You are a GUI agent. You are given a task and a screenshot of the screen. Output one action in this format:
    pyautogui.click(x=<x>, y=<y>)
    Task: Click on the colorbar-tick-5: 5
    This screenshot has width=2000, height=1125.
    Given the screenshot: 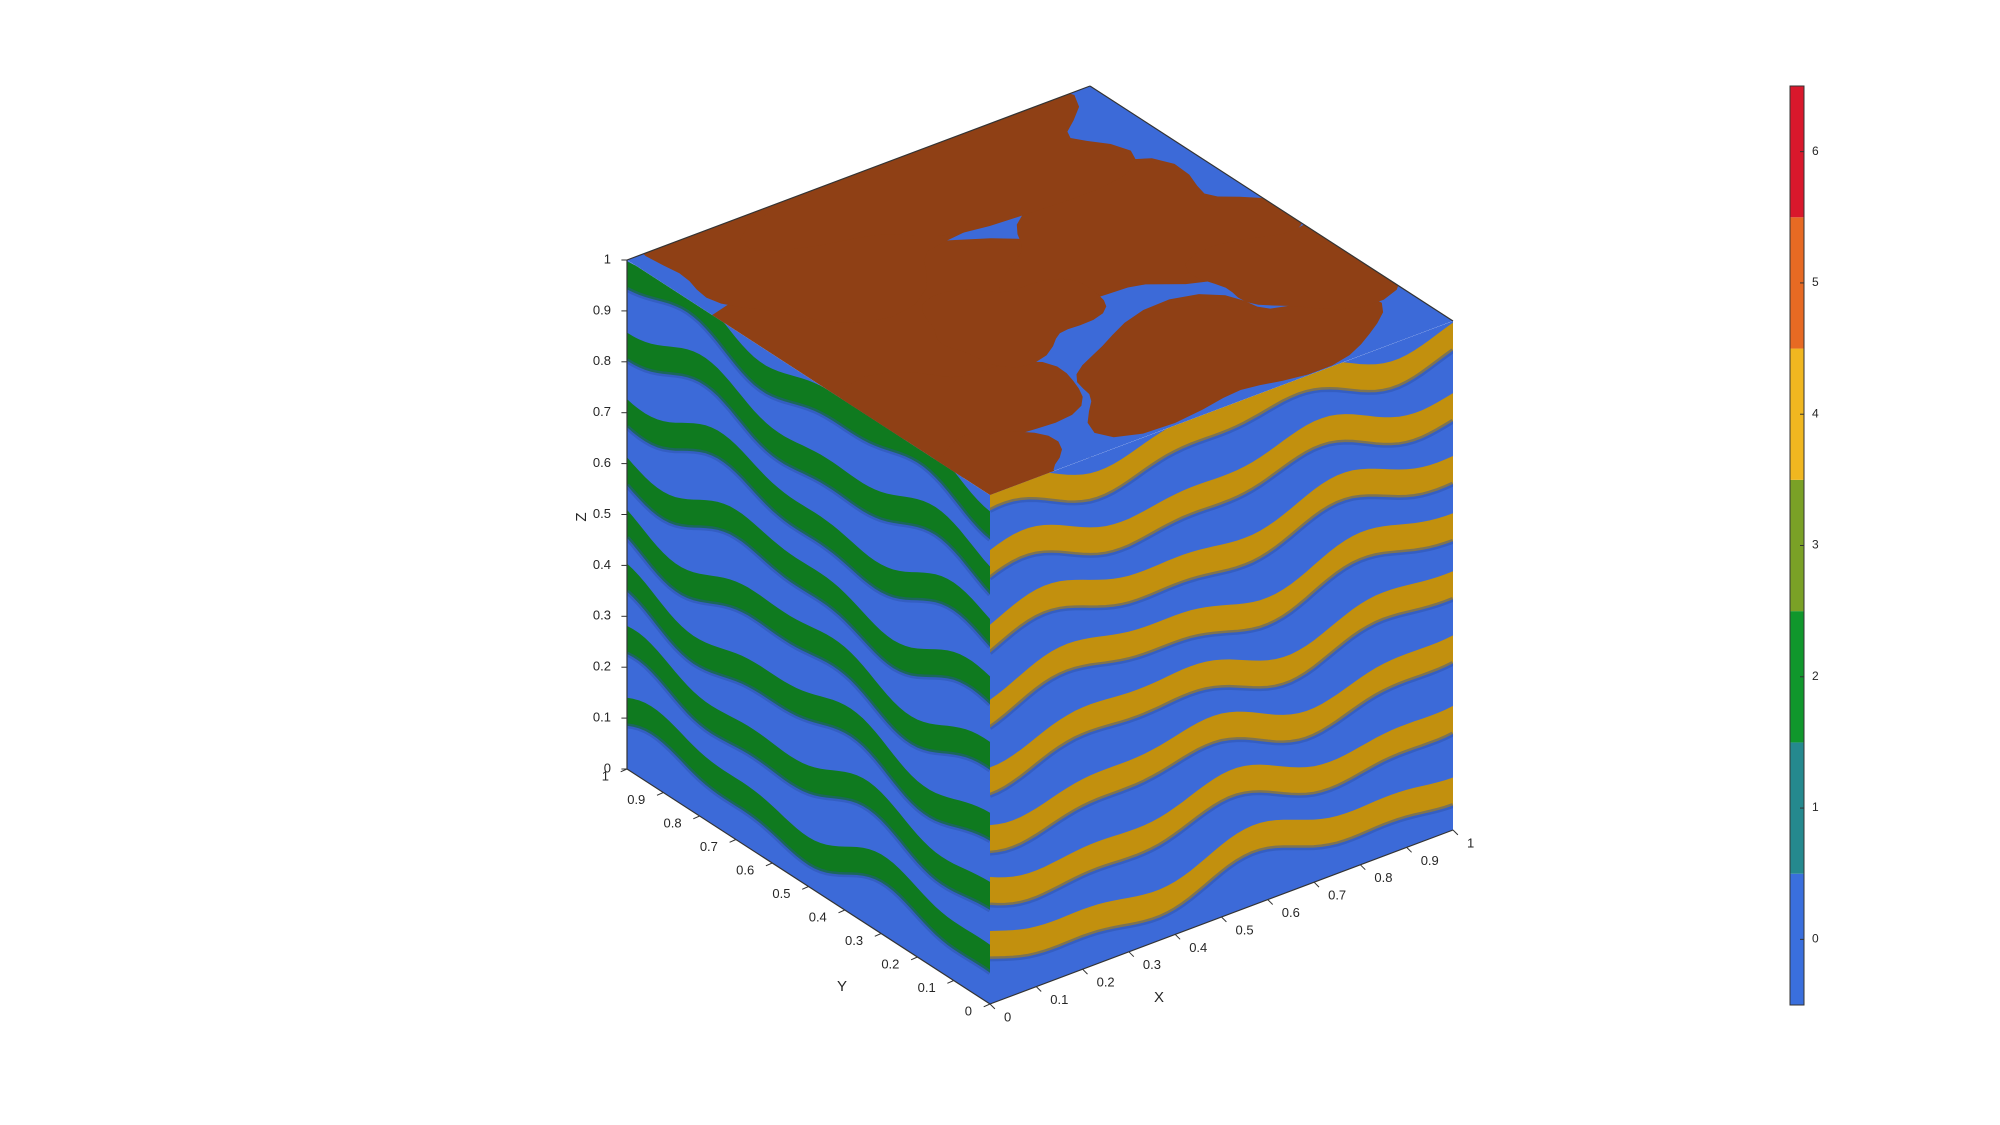 What is the action you would take?
    pyautogui.click(x=1815, y=282)
    